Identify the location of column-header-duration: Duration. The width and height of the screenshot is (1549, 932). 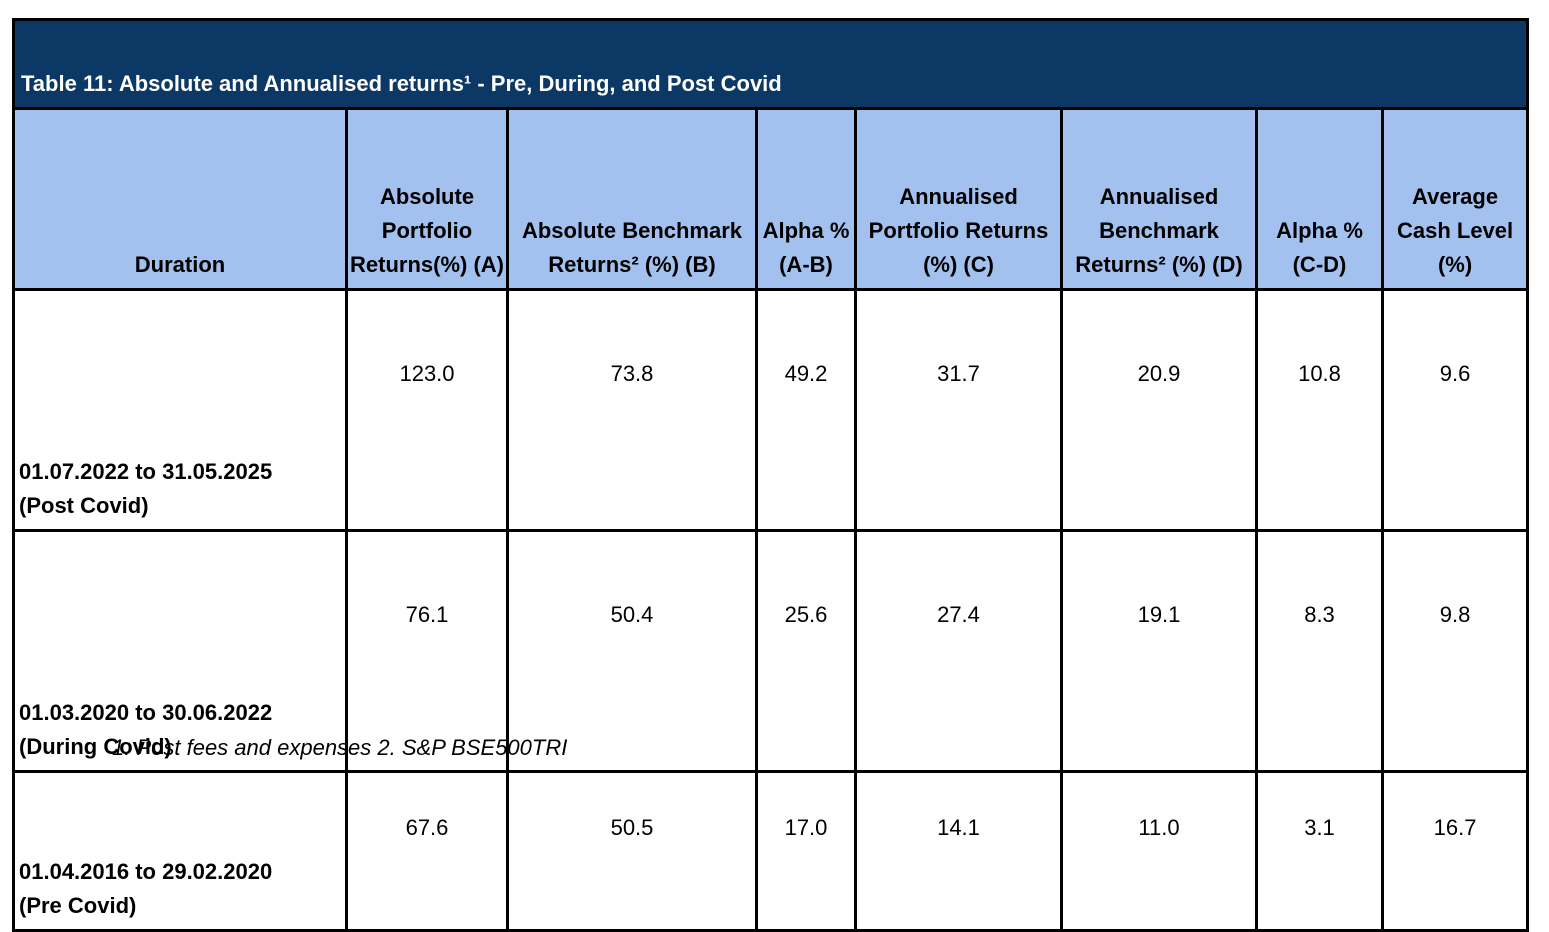
(180, 199).